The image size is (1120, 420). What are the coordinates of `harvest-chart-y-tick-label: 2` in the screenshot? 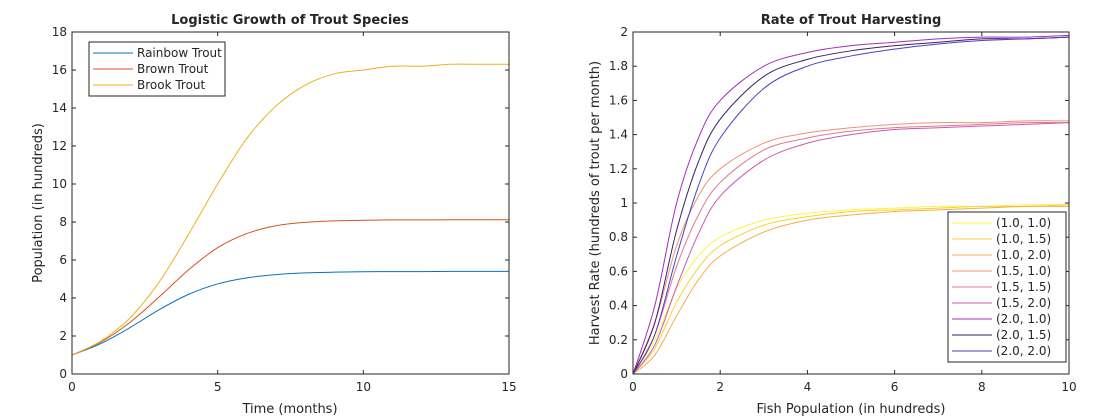 It's located at (624, 32).